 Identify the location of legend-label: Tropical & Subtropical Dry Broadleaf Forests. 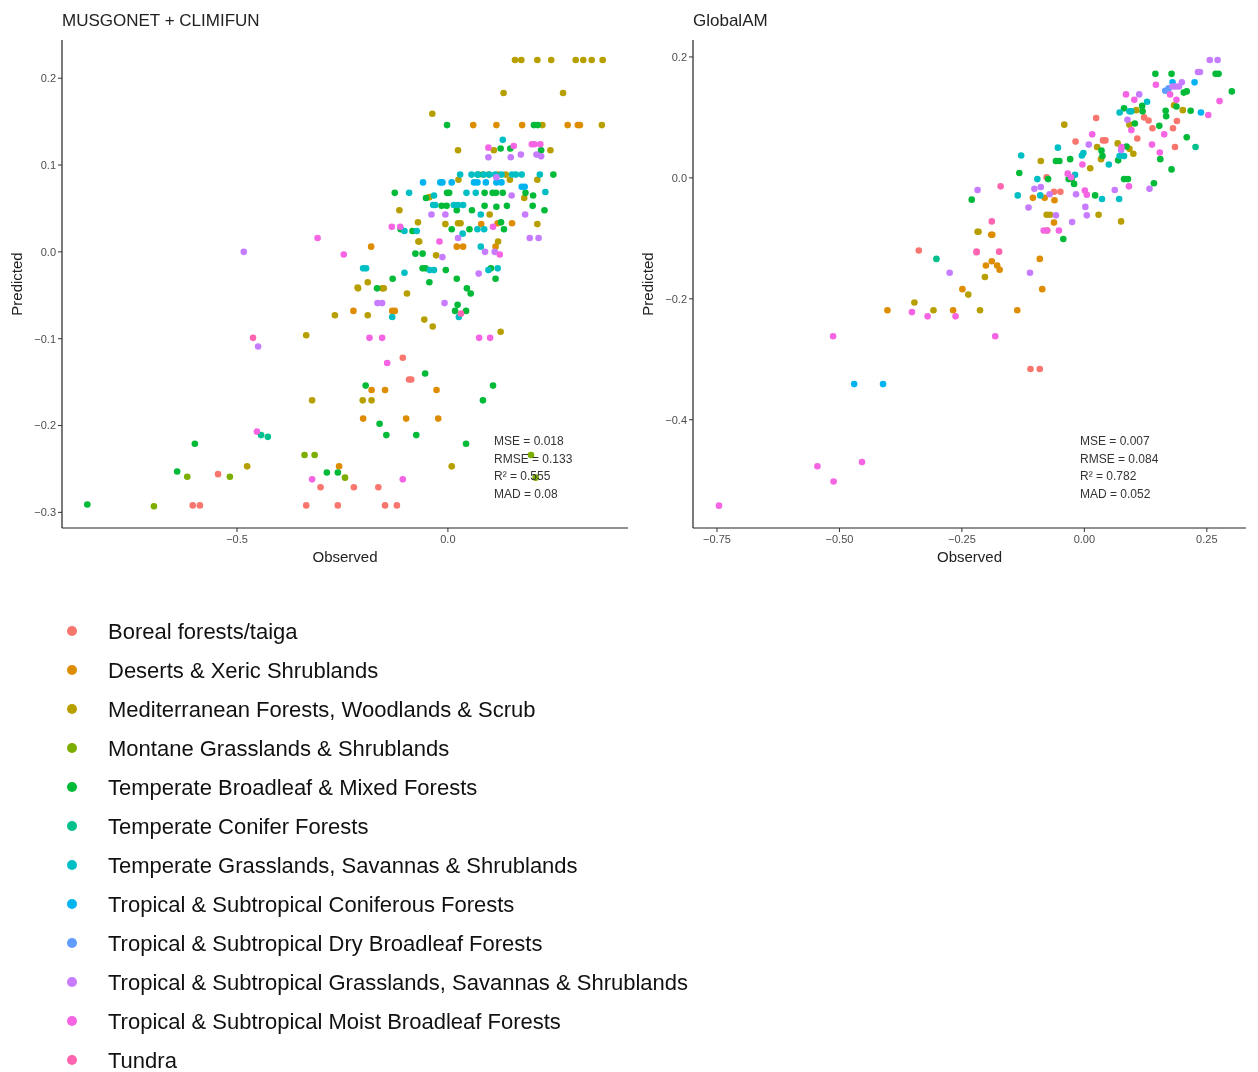
(325, 943).